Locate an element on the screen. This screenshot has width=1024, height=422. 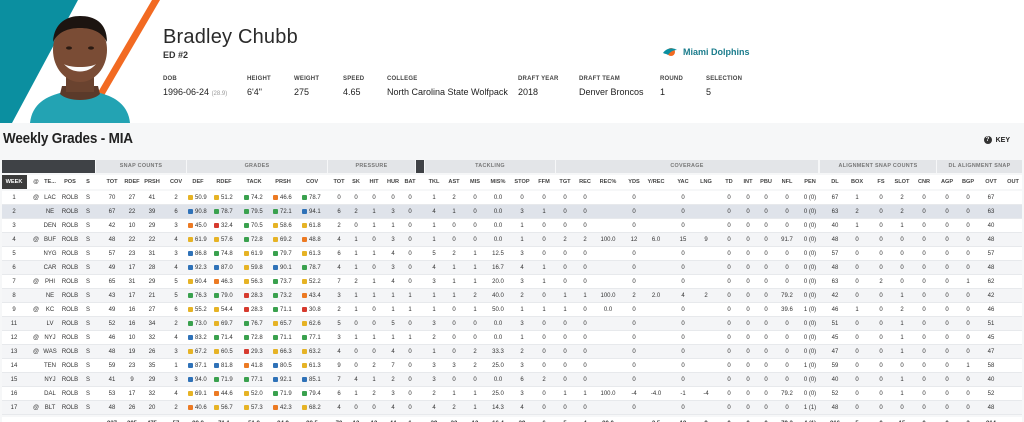
key-button: ? KEY is located at coordinates (996, 140).